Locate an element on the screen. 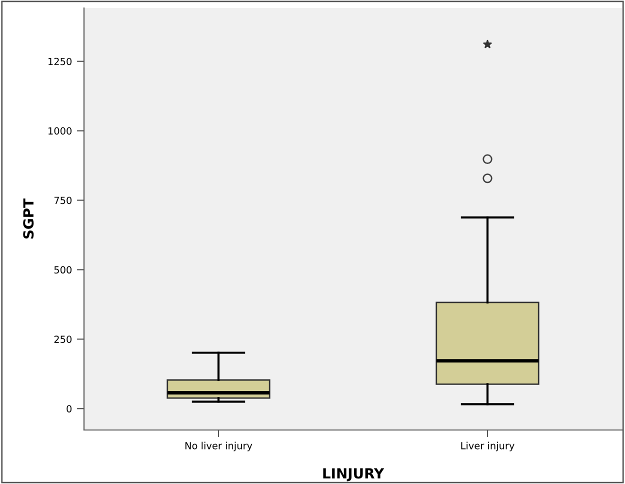 Image resolution: width=625 pixels, height=484 pixels. y-tick-label: 500 is located at coordinates (63, 270).